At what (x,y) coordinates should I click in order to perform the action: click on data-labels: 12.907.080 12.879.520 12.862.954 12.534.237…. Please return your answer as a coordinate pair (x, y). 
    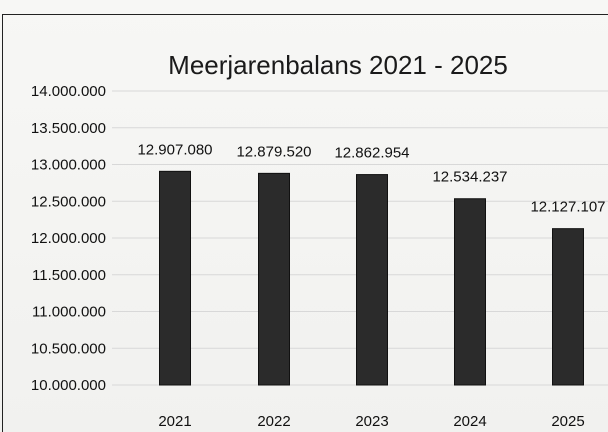
    Looking at the image, I should click on (371, 178).